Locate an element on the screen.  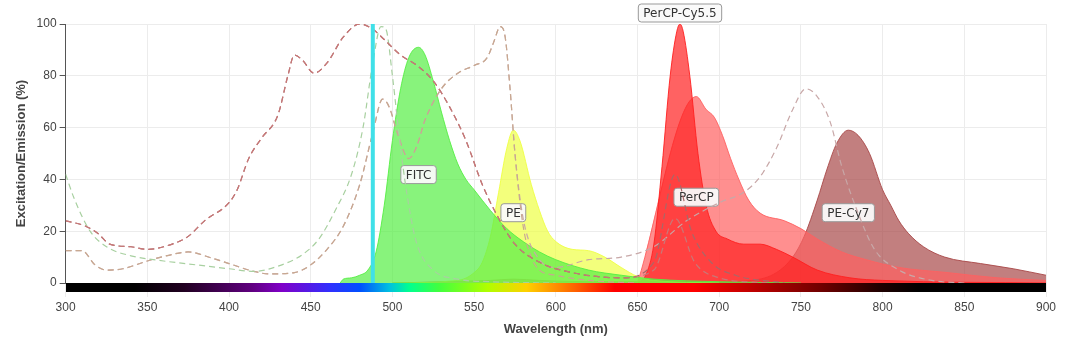
series-label: PE is located at coordinates (513, 212).